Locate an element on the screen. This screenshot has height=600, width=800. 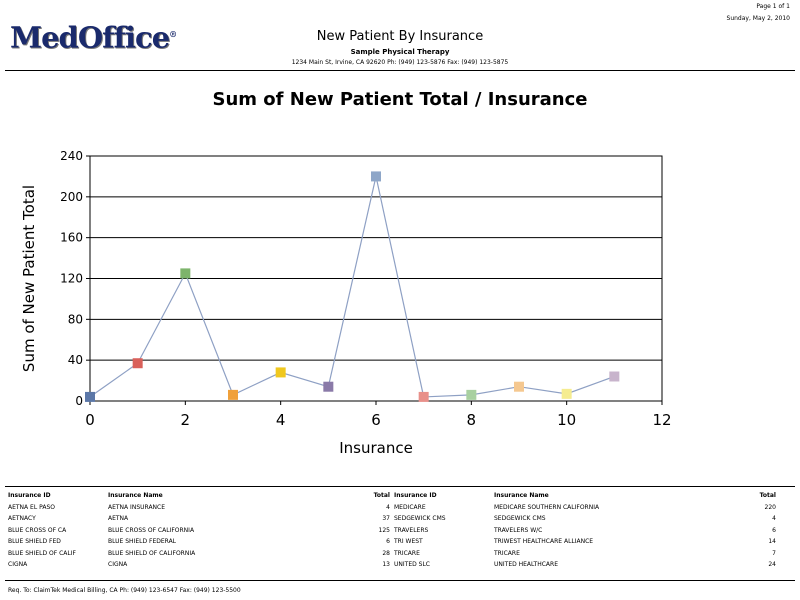
insurance-id-cell: BLUE CROSS OF CA is located at coordinates (37, 530).